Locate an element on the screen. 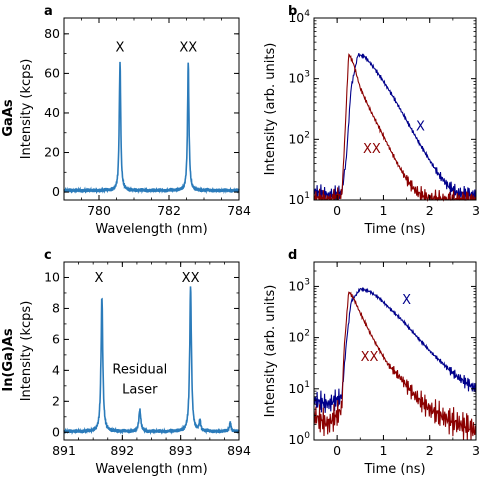 The height and width of the screenshot is (490, 490). y-tick-label: 10 is located at coordinates (52, 276).